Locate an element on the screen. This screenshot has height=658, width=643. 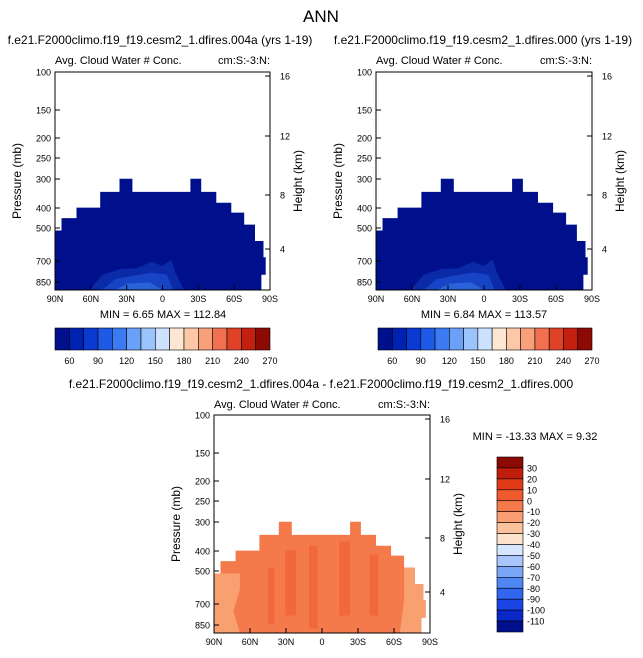
panel-1-right-label: cm:S:-3:N: is located at coordinates (244, 61).